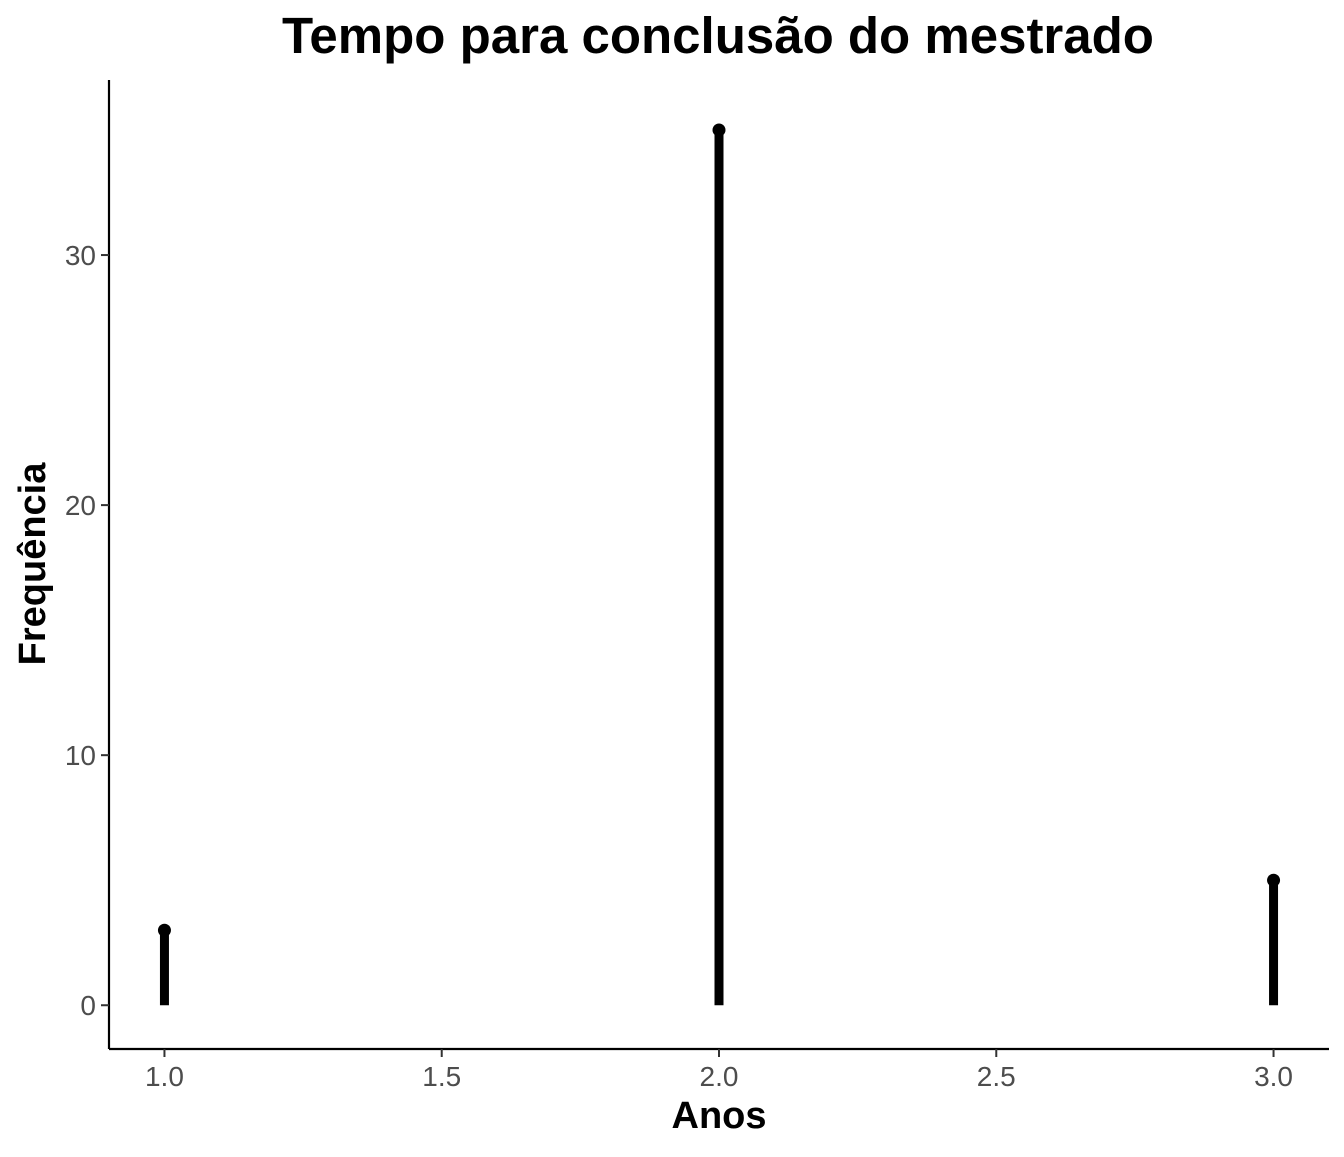 This screenshot has height=1157, width=1344. I want to click on y-axis-title: Frequência, so click(33, 564).